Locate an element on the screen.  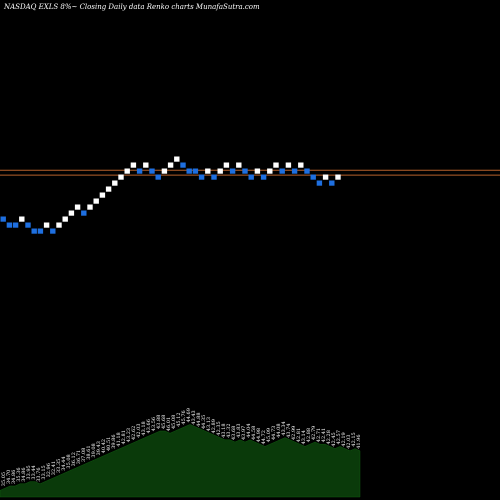
volume-label: 39.08 is located at coordinates (94, 450).